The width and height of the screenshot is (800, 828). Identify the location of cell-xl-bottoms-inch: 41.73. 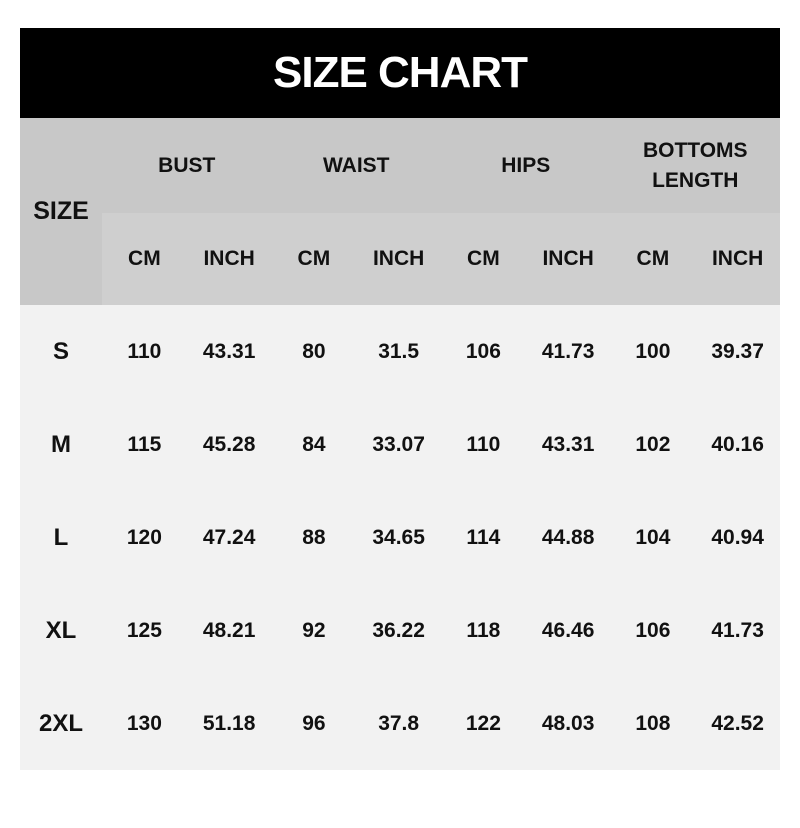
(737, 630).